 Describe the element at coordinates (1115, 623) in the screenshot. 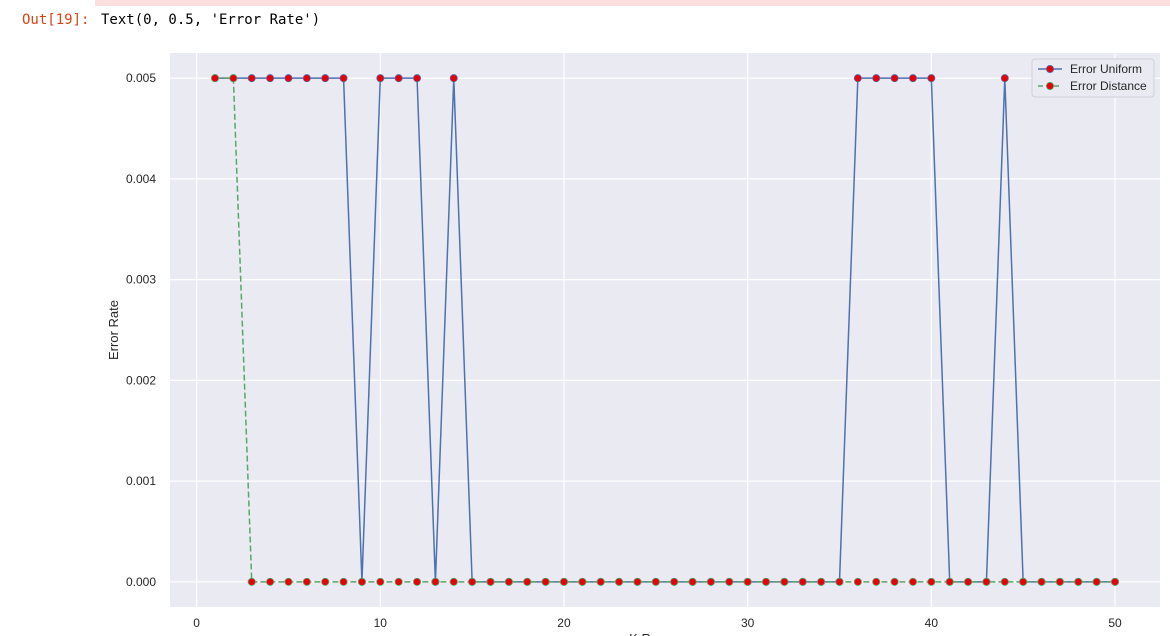

I see `x-tick-label: 50` at that location.